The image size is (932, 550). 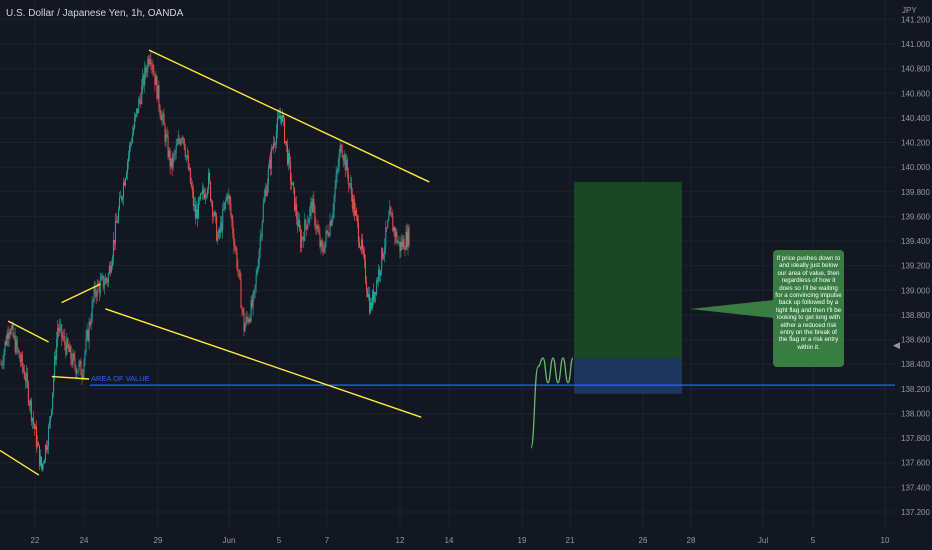 What do you see at coordinates (915, 389) in the screenshot?
I see `price-tick-label: 138.200` at bounding box center [915, 389].